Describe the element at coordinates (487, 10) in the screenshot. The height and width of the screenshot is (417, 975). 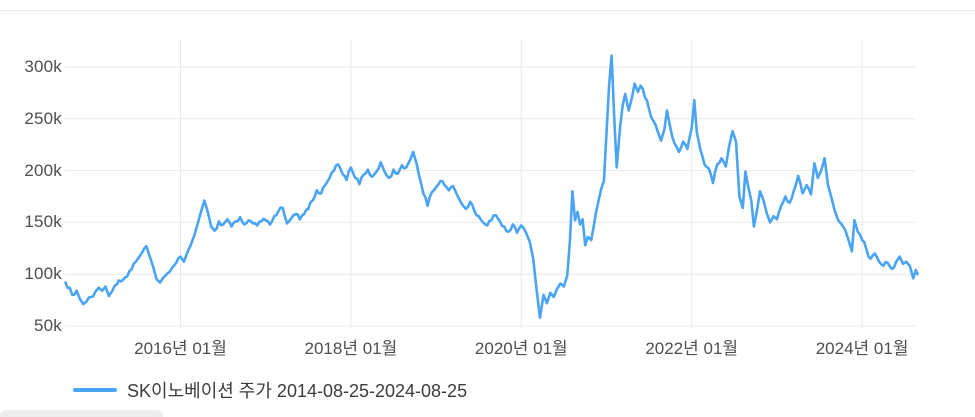
I see `card-top-border` at that location.